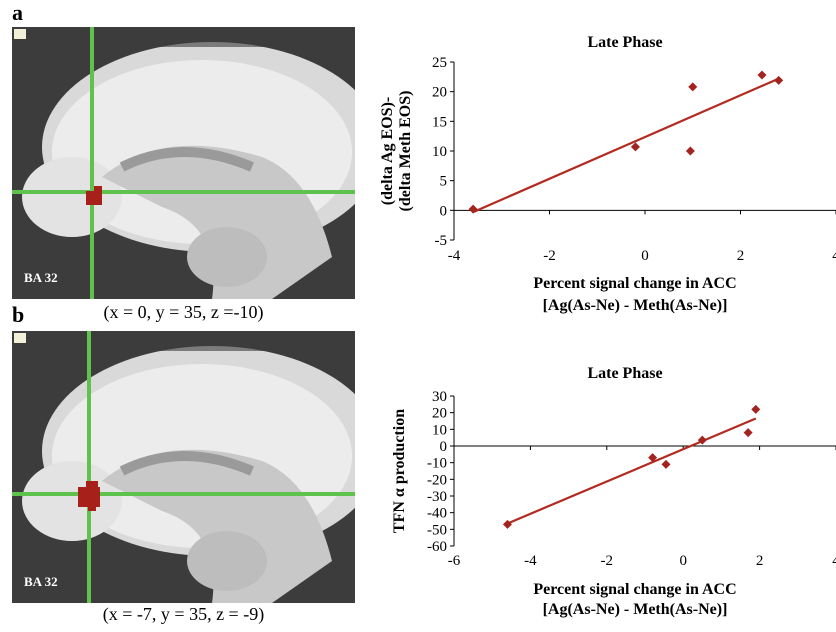 The width and height of the screenshot is (836, 632). What do you see at coordinates (444, 182) in the screenshot?
I see `y-tick-label: 5` at bounding box center [444, 182].